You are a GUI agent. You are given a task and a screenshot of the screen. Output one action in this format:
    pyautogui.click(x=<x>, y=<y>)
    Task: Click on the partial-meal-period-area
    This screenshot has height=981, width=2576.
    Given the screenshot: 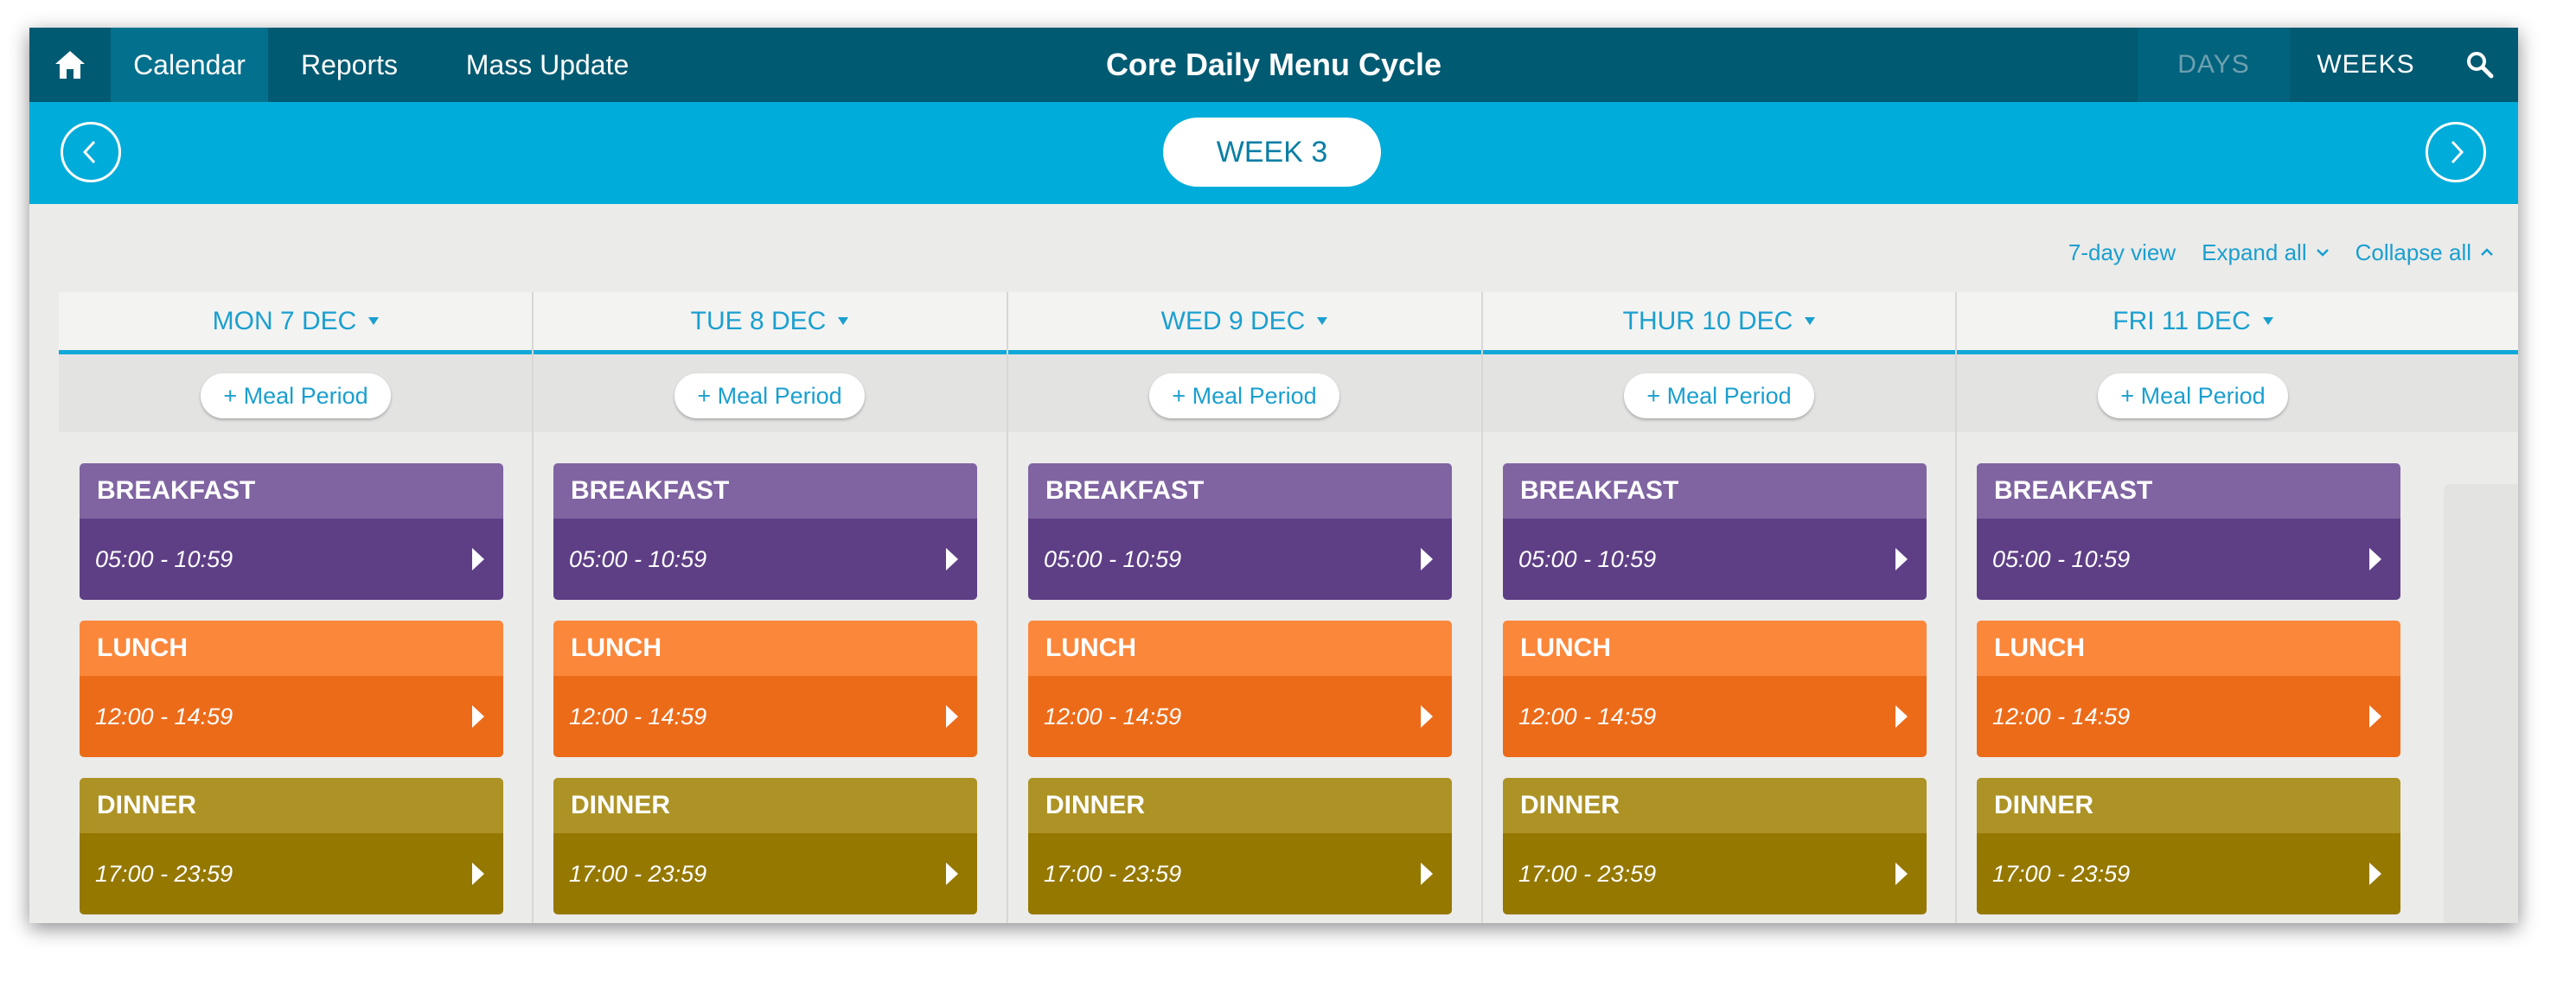 What is the action you would take?
    pyautogui.click(x=2471, y=393)
    